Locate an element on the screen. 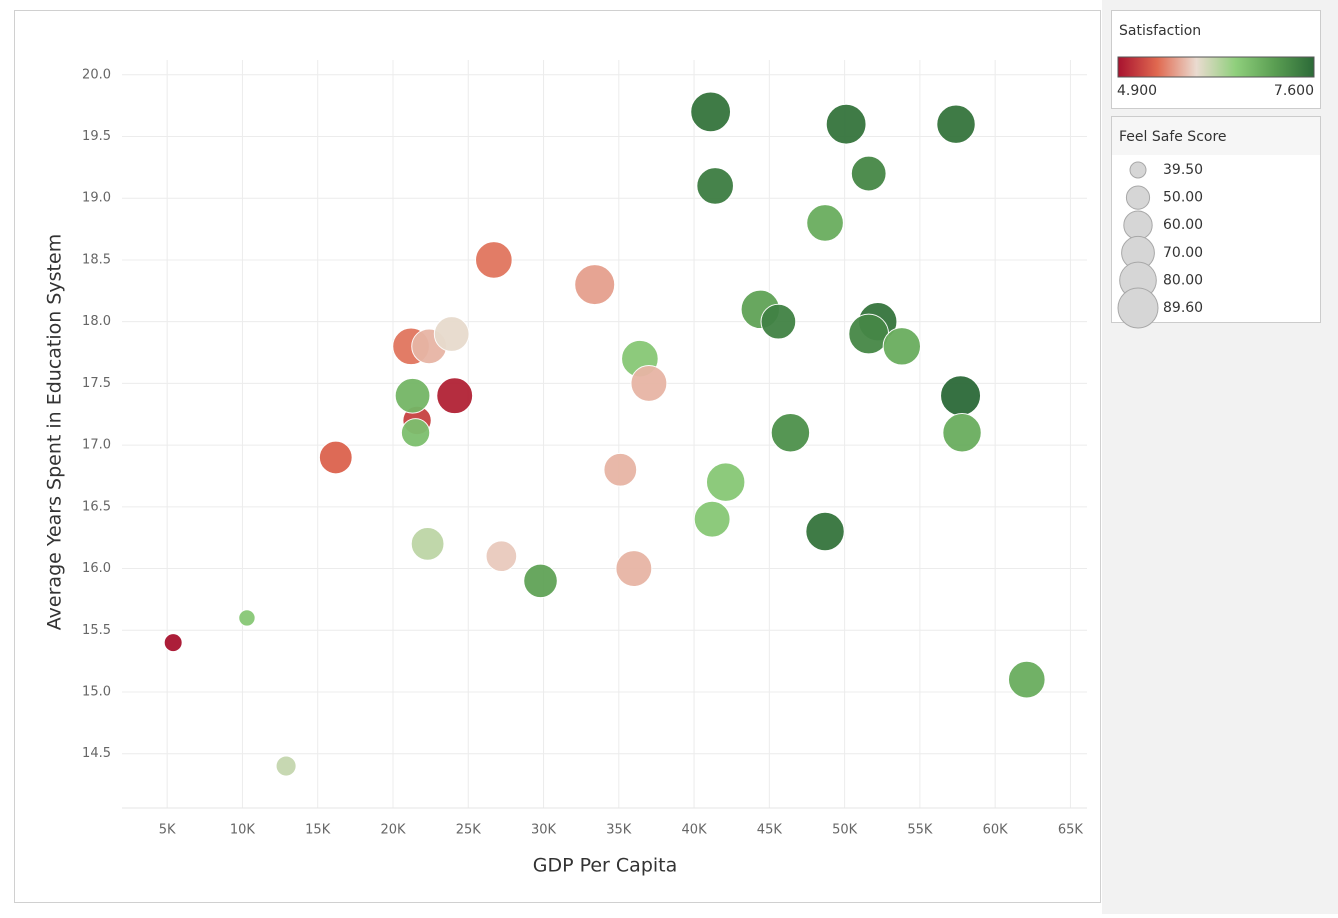  color-legend-max: 7.600 is located at coordinates (1294, 91).